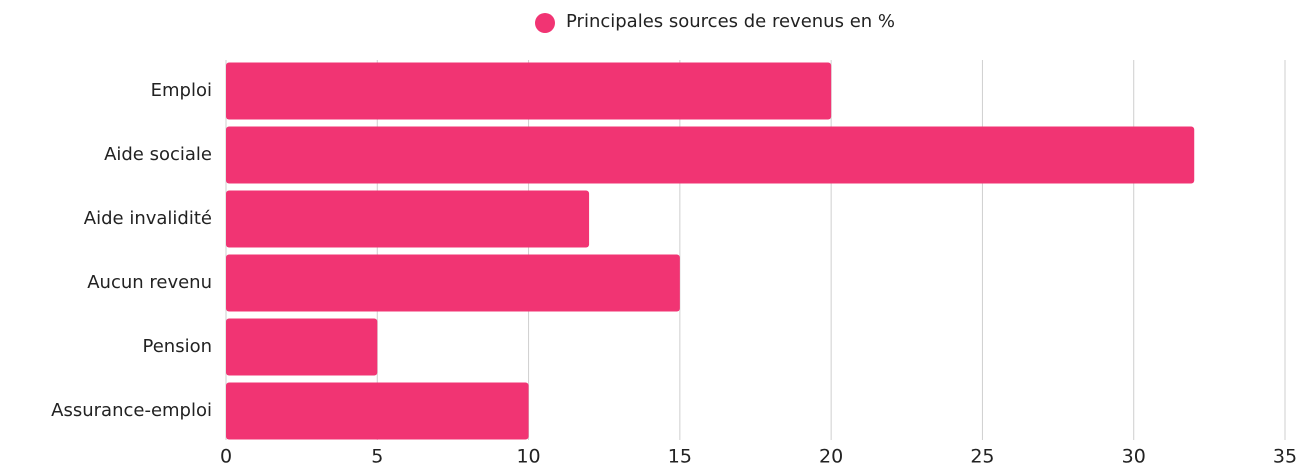 Image resolution: width=1301 pixels, height=472 pixels. What do you see at coordinates (226, 457) in the screenshot?
I see `x-tick-label: 0` at bounding box center [226, 457].